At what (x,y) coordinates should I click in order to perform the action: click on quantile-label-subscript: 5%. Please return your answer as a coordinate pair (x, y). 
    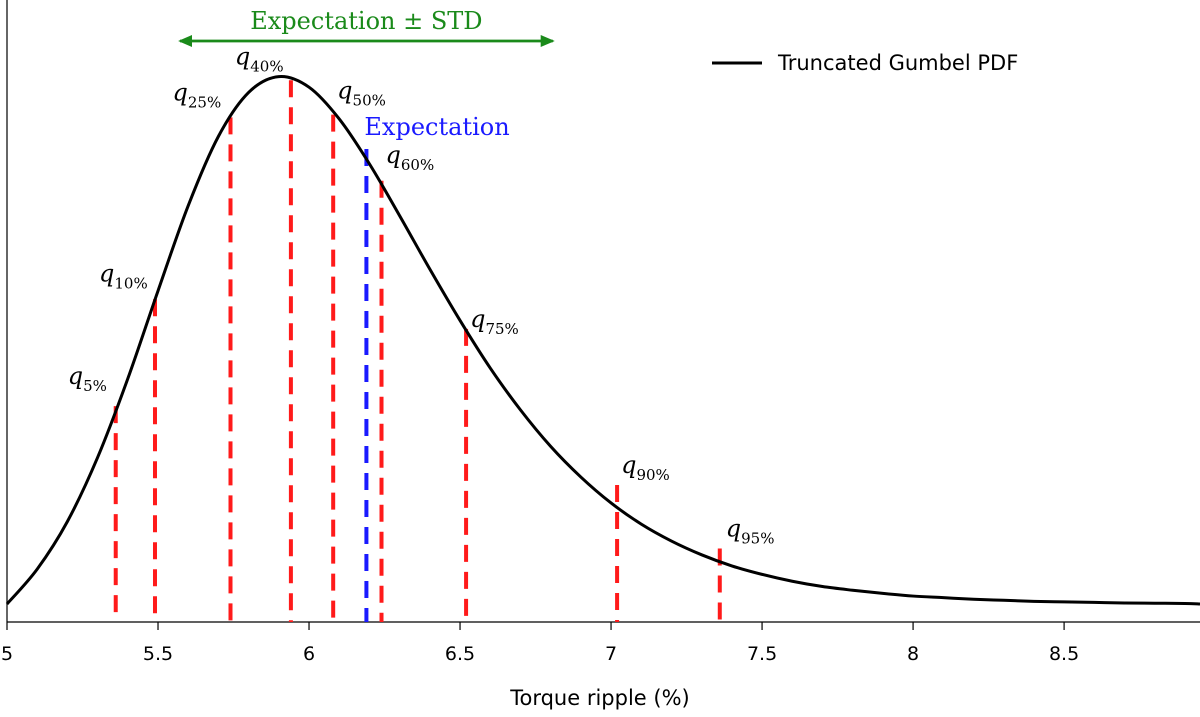
    Looking at the image, I should click on (95, 386).